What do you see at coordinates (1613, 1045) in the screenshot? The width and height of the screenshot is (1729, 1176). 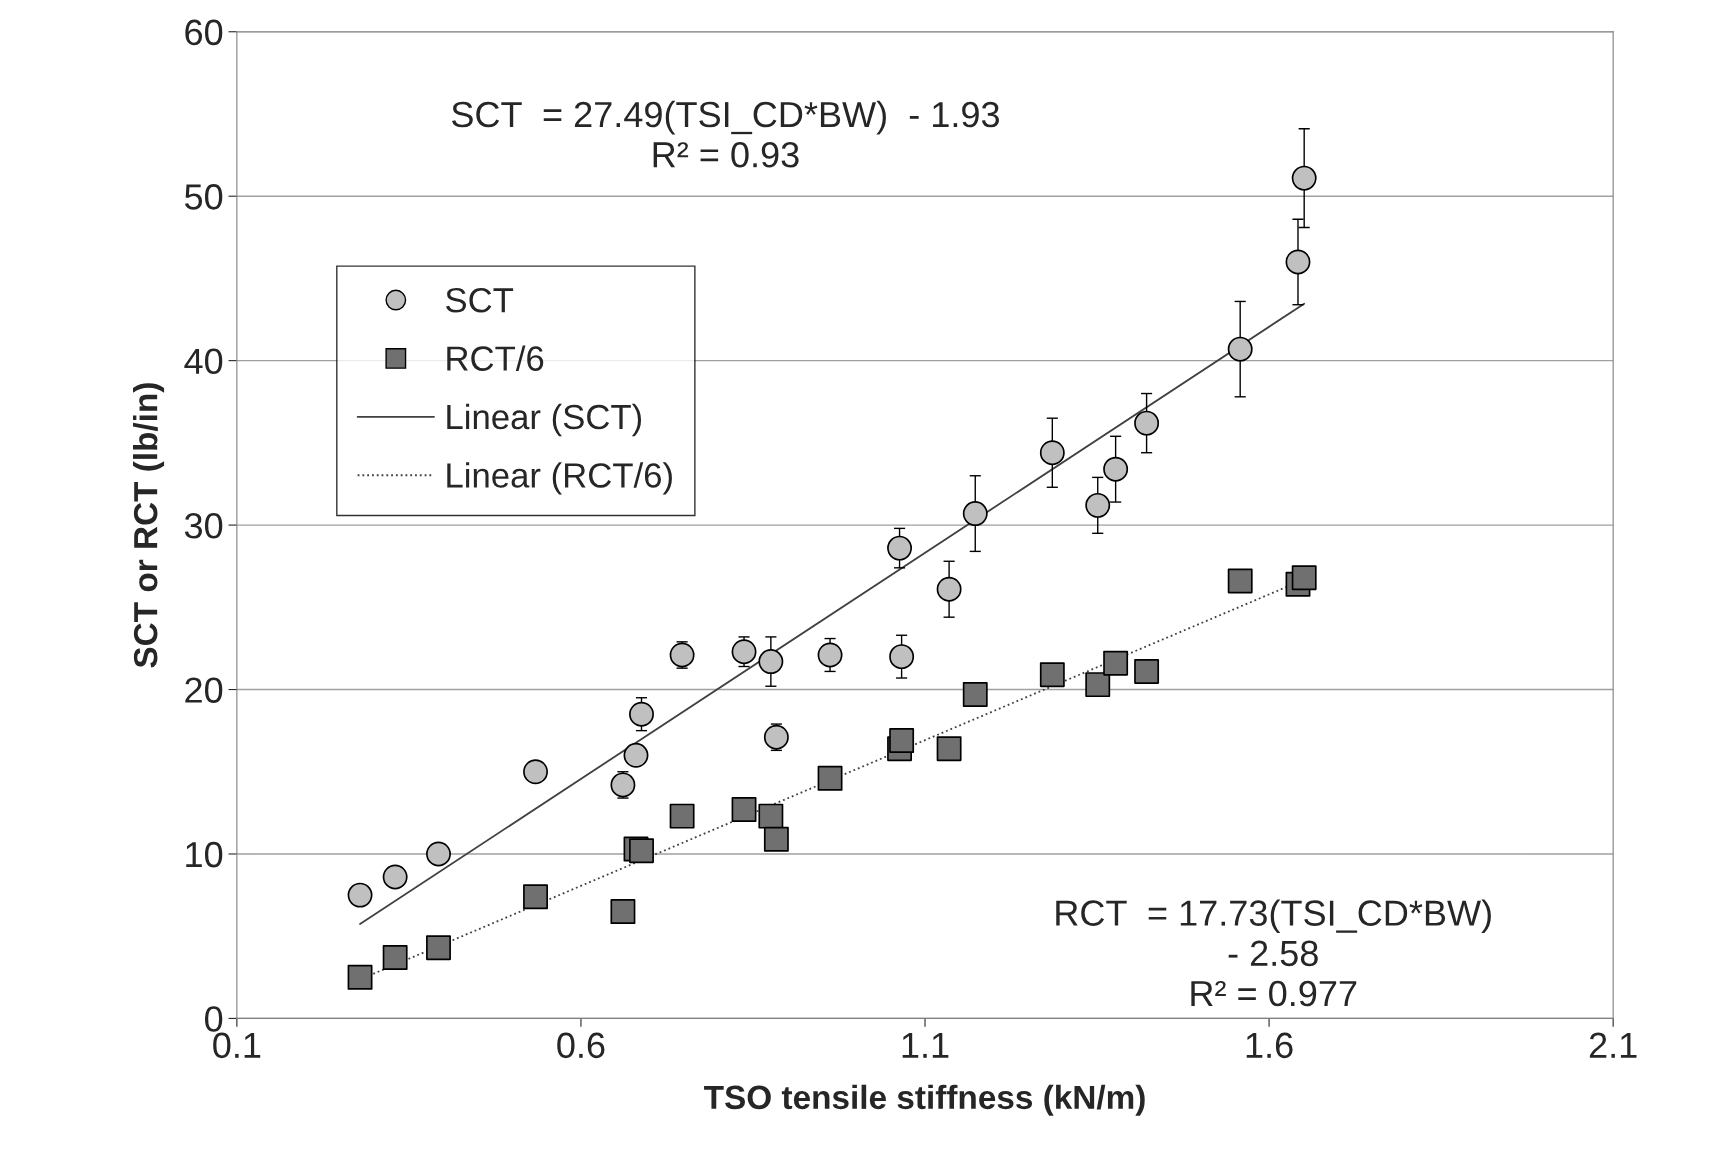 I see `x-tick-label: 2.1` at bounding box center [1613, 1045].